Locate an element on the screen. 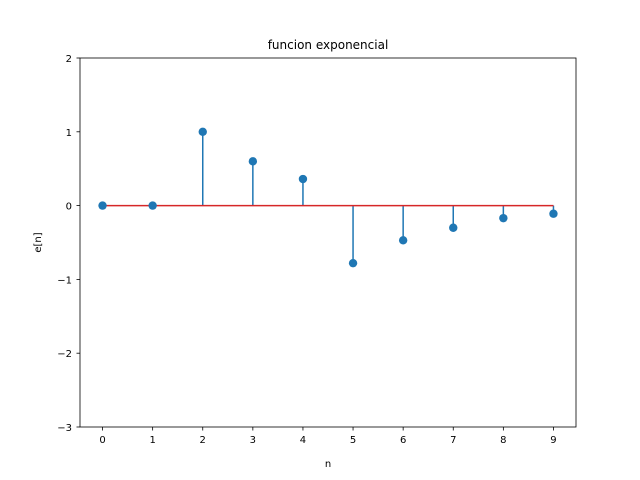  x-tick-label: 2 is located at coordinates (203, 440).